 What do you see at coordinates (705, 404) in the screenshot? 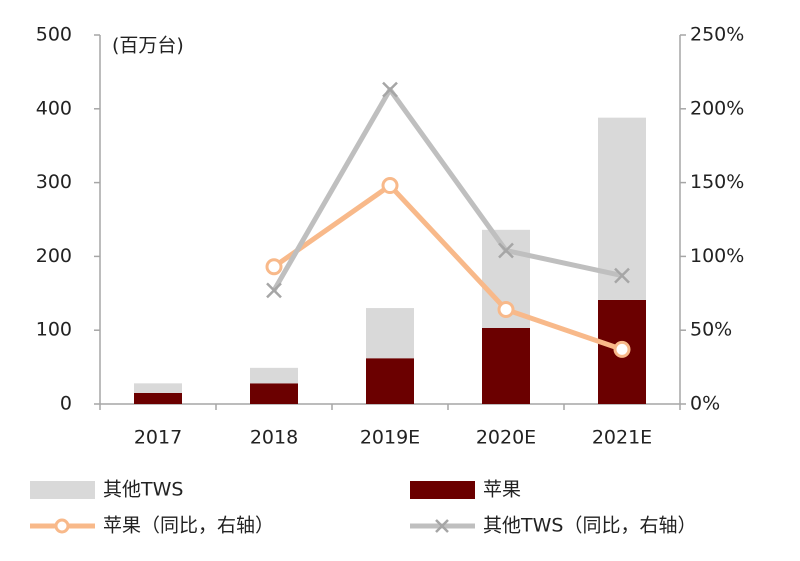
I see `y2-tick-label: 0%` at bounding box center [705, 404].